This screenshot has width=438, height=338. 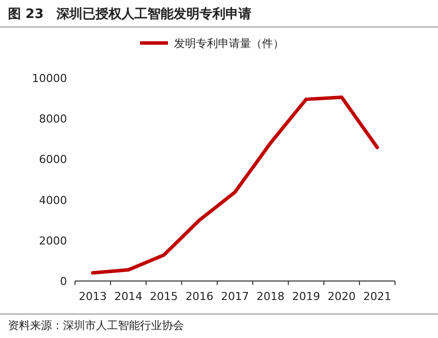 What do you see at coordinates (235, 296) in the screenshot?
I see `x-tick-label: 2017` at bounding box center [235, 296].